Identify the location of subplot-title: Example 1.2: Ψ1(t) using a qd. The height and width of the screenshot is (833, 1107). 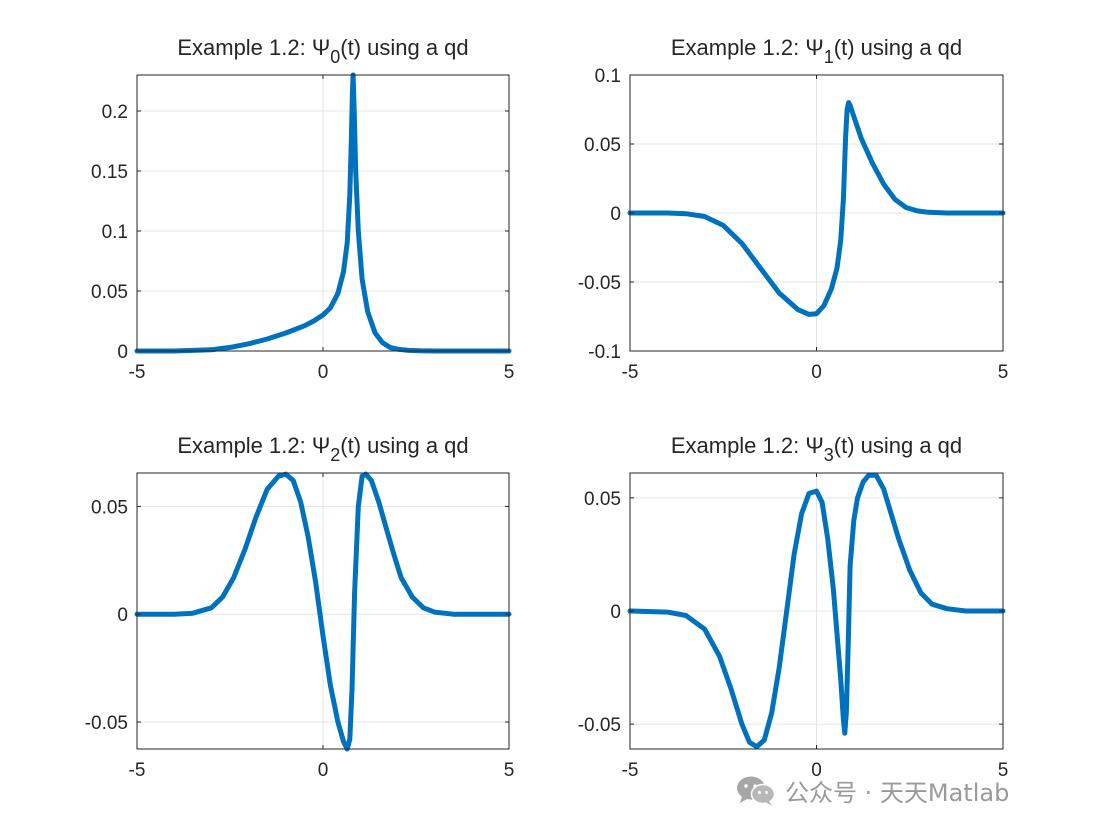
(816, 51).